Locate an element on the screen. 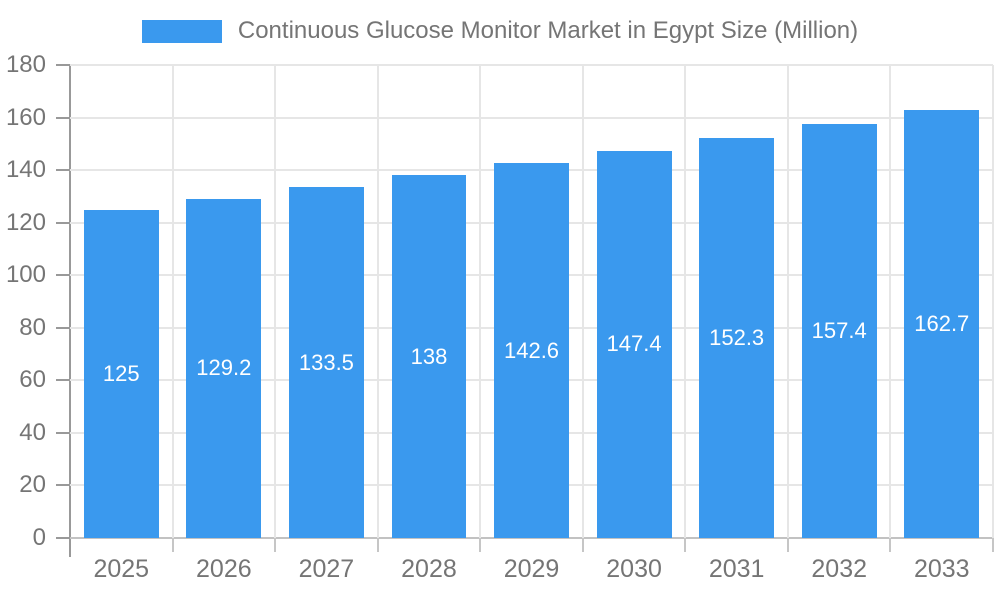 The image size is (1000, 600). bar-2030: 147.4 is located at coordinates (634, 344).